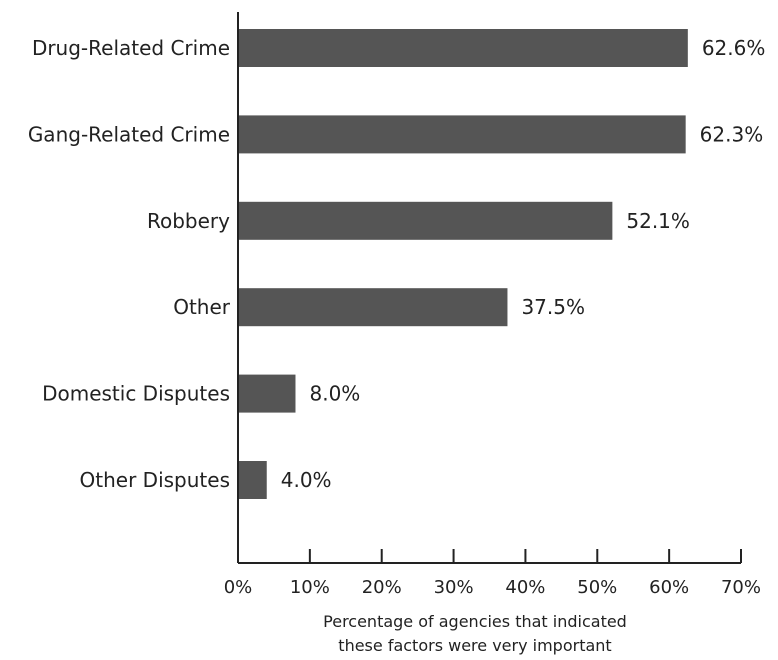 Image resolution: width=778 pixels, height=660 pixels. Describe the element at coordinates (129, 134) in the screenshot. I see `category-label-1: Gang-Related Crime` at that location.